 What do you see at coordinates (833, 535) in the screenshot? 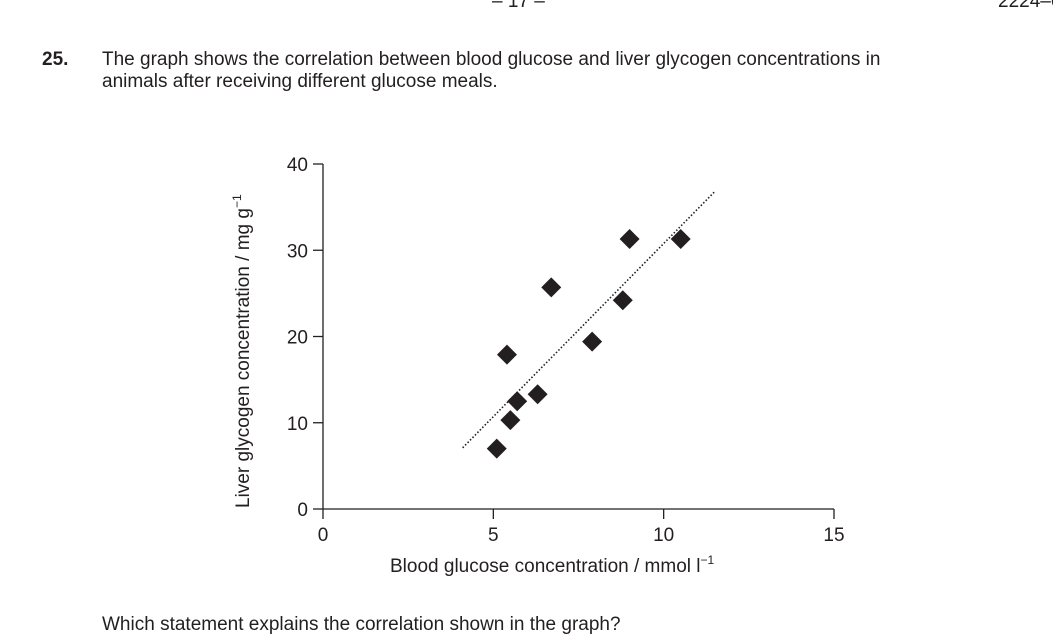
I see `x-tick-label: 15` at bounding box center [833, 535].